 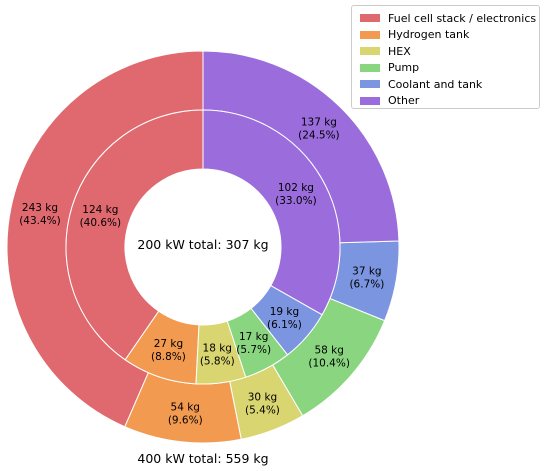 I want to click on legend-item: Fuel cell stack / electronics, so click(x=449, y=18).